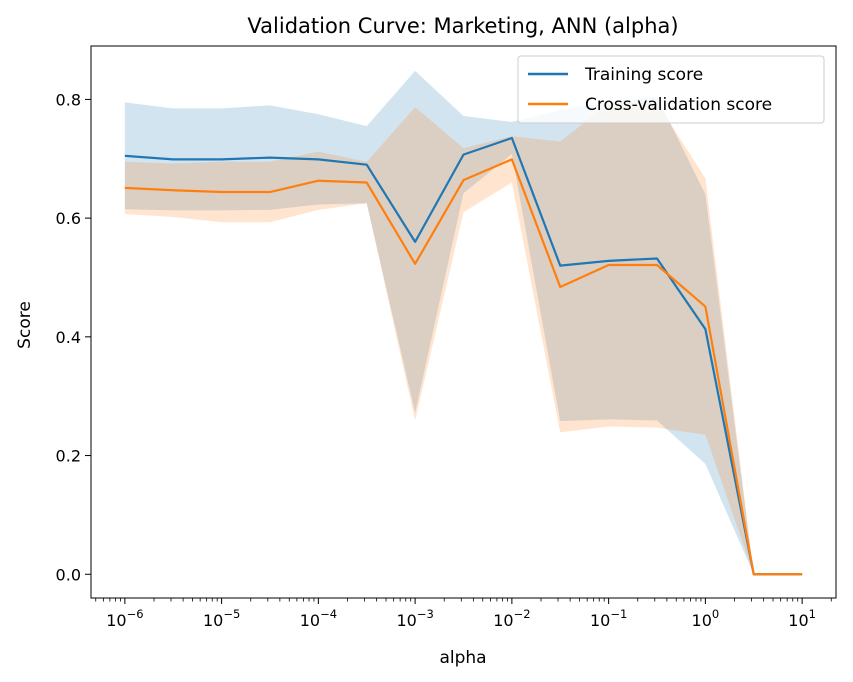  What do you see at coordinates (678, 105) in the screenshot?
I see `legend-label-cross-validation: Cross-validation score` at bounding box center [678, 105].